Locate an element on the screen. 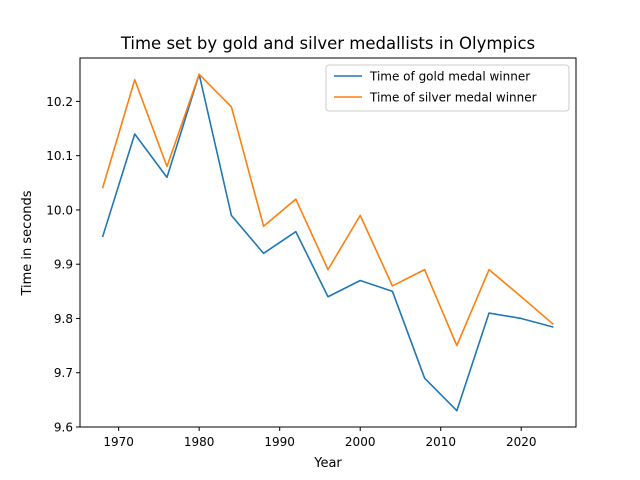  y-tick-label: 9.7 is located at coordinates (63, 373).